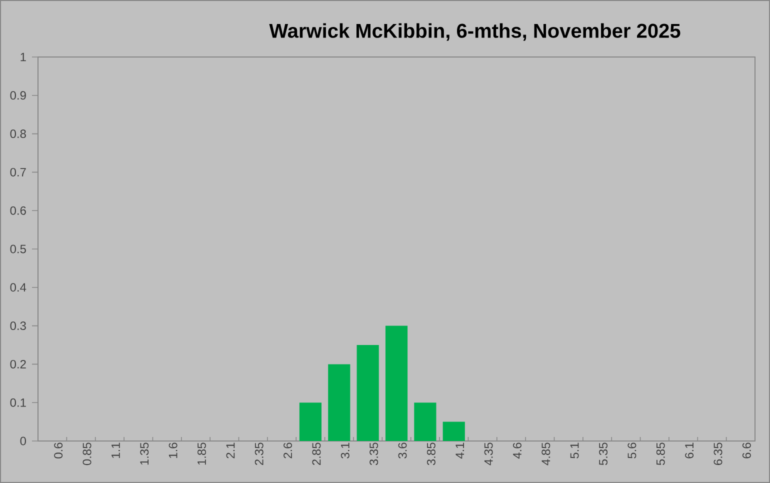  Describe the element at coordinates (603, 454) in the screenshot. I see `x-tick-label: 5.35` at that location.